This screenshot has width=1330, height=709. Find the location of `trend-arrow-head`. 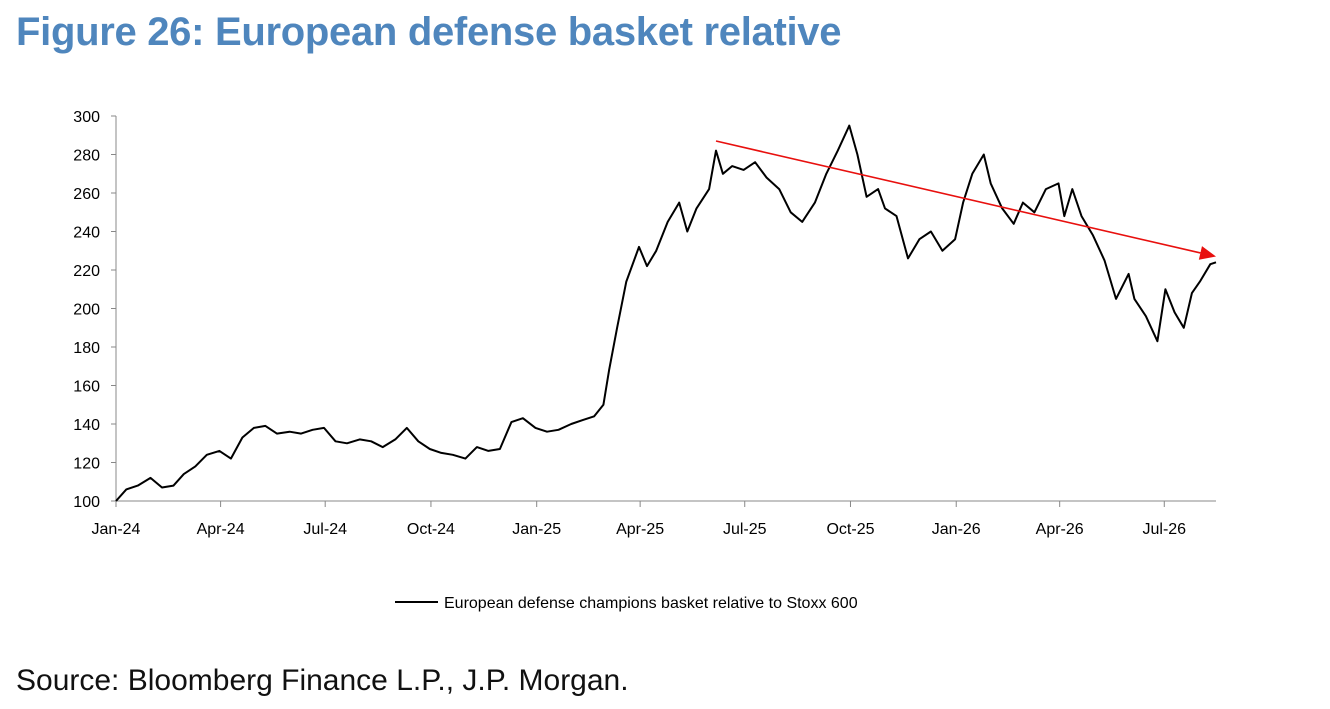

trend-arrow-head is located at coordinates (1207, 253).